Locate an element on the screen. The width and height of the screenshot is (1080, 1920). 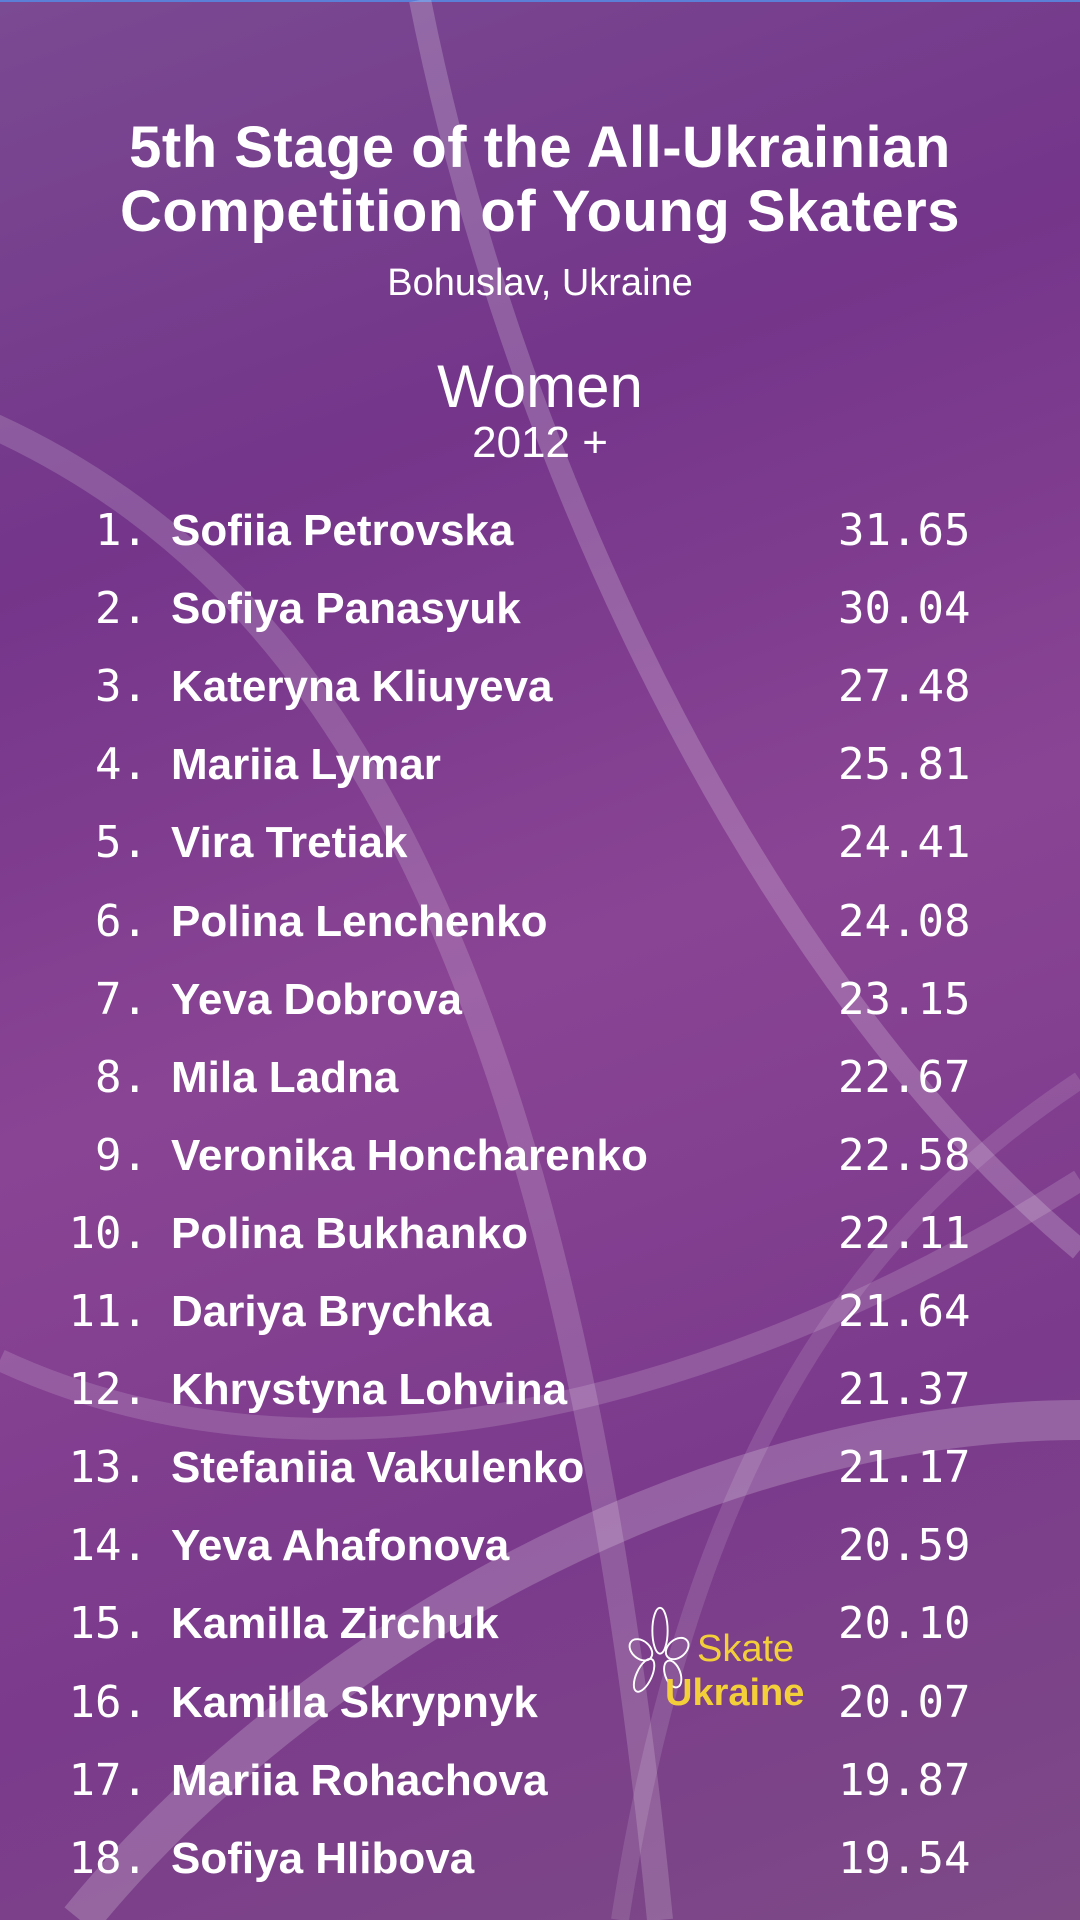
rank: 2. is located at coordinates (121, 609).